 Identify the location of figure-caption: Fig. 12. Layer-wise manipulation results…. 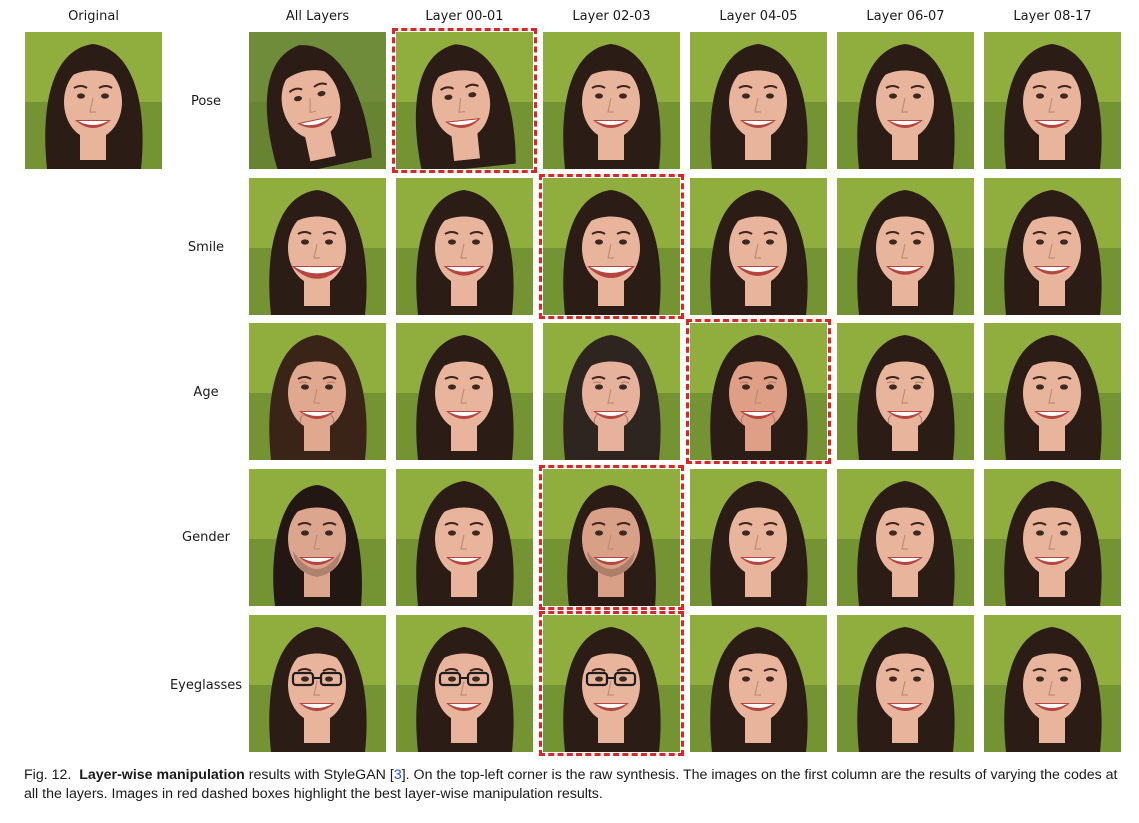
(574, 785).